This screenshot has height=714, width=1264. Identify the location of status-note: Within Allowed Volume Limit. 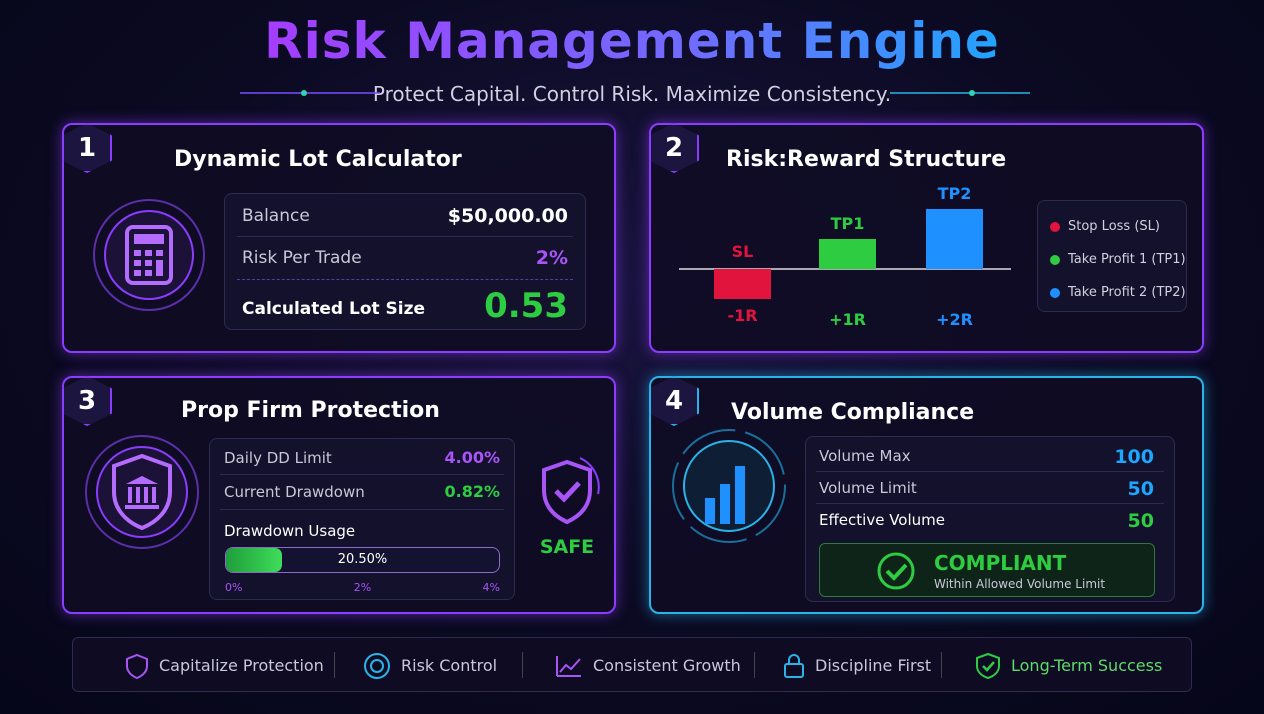
(1020, 584).